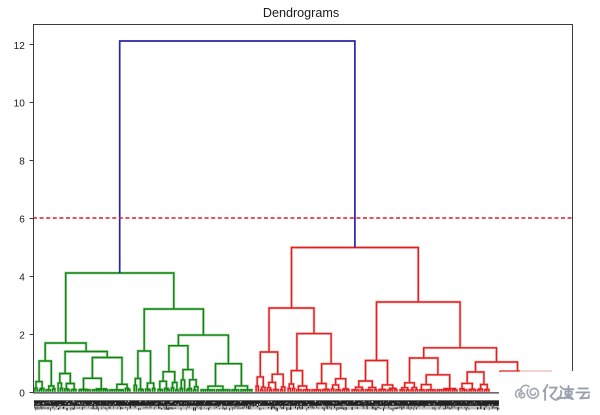 Image resolution: width=600 pixels, height=415 pixels. Describe the element at coordinates (22, 277) in the screenshot. I see `svg-text: 4` at that location.